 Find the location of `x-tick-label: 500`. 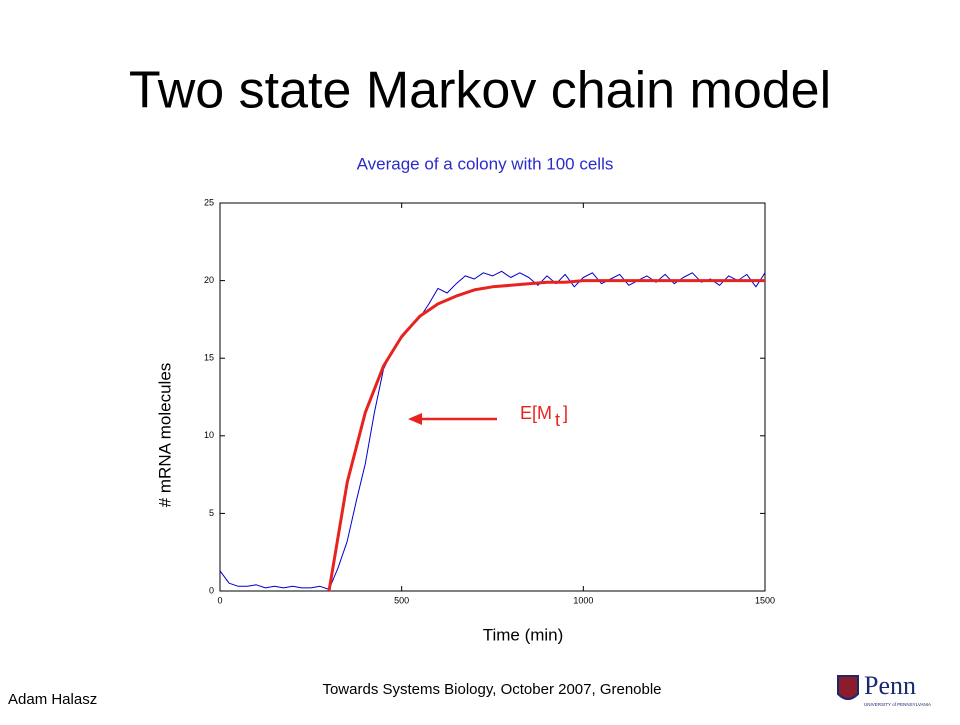

x-tick-label: 500 is located at coordinates (401, 600).